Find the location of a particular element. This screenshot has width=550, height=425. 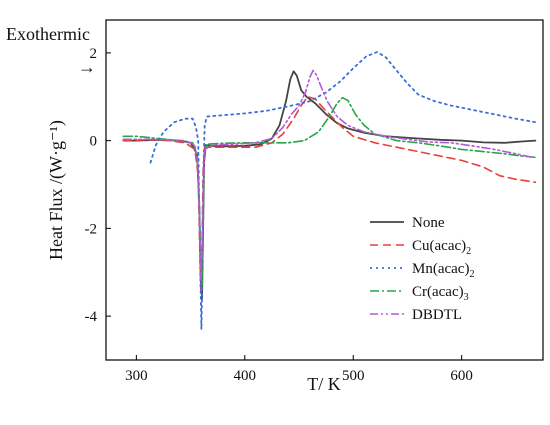

y-tick-label: 0 is located at coordinates (94, 142).